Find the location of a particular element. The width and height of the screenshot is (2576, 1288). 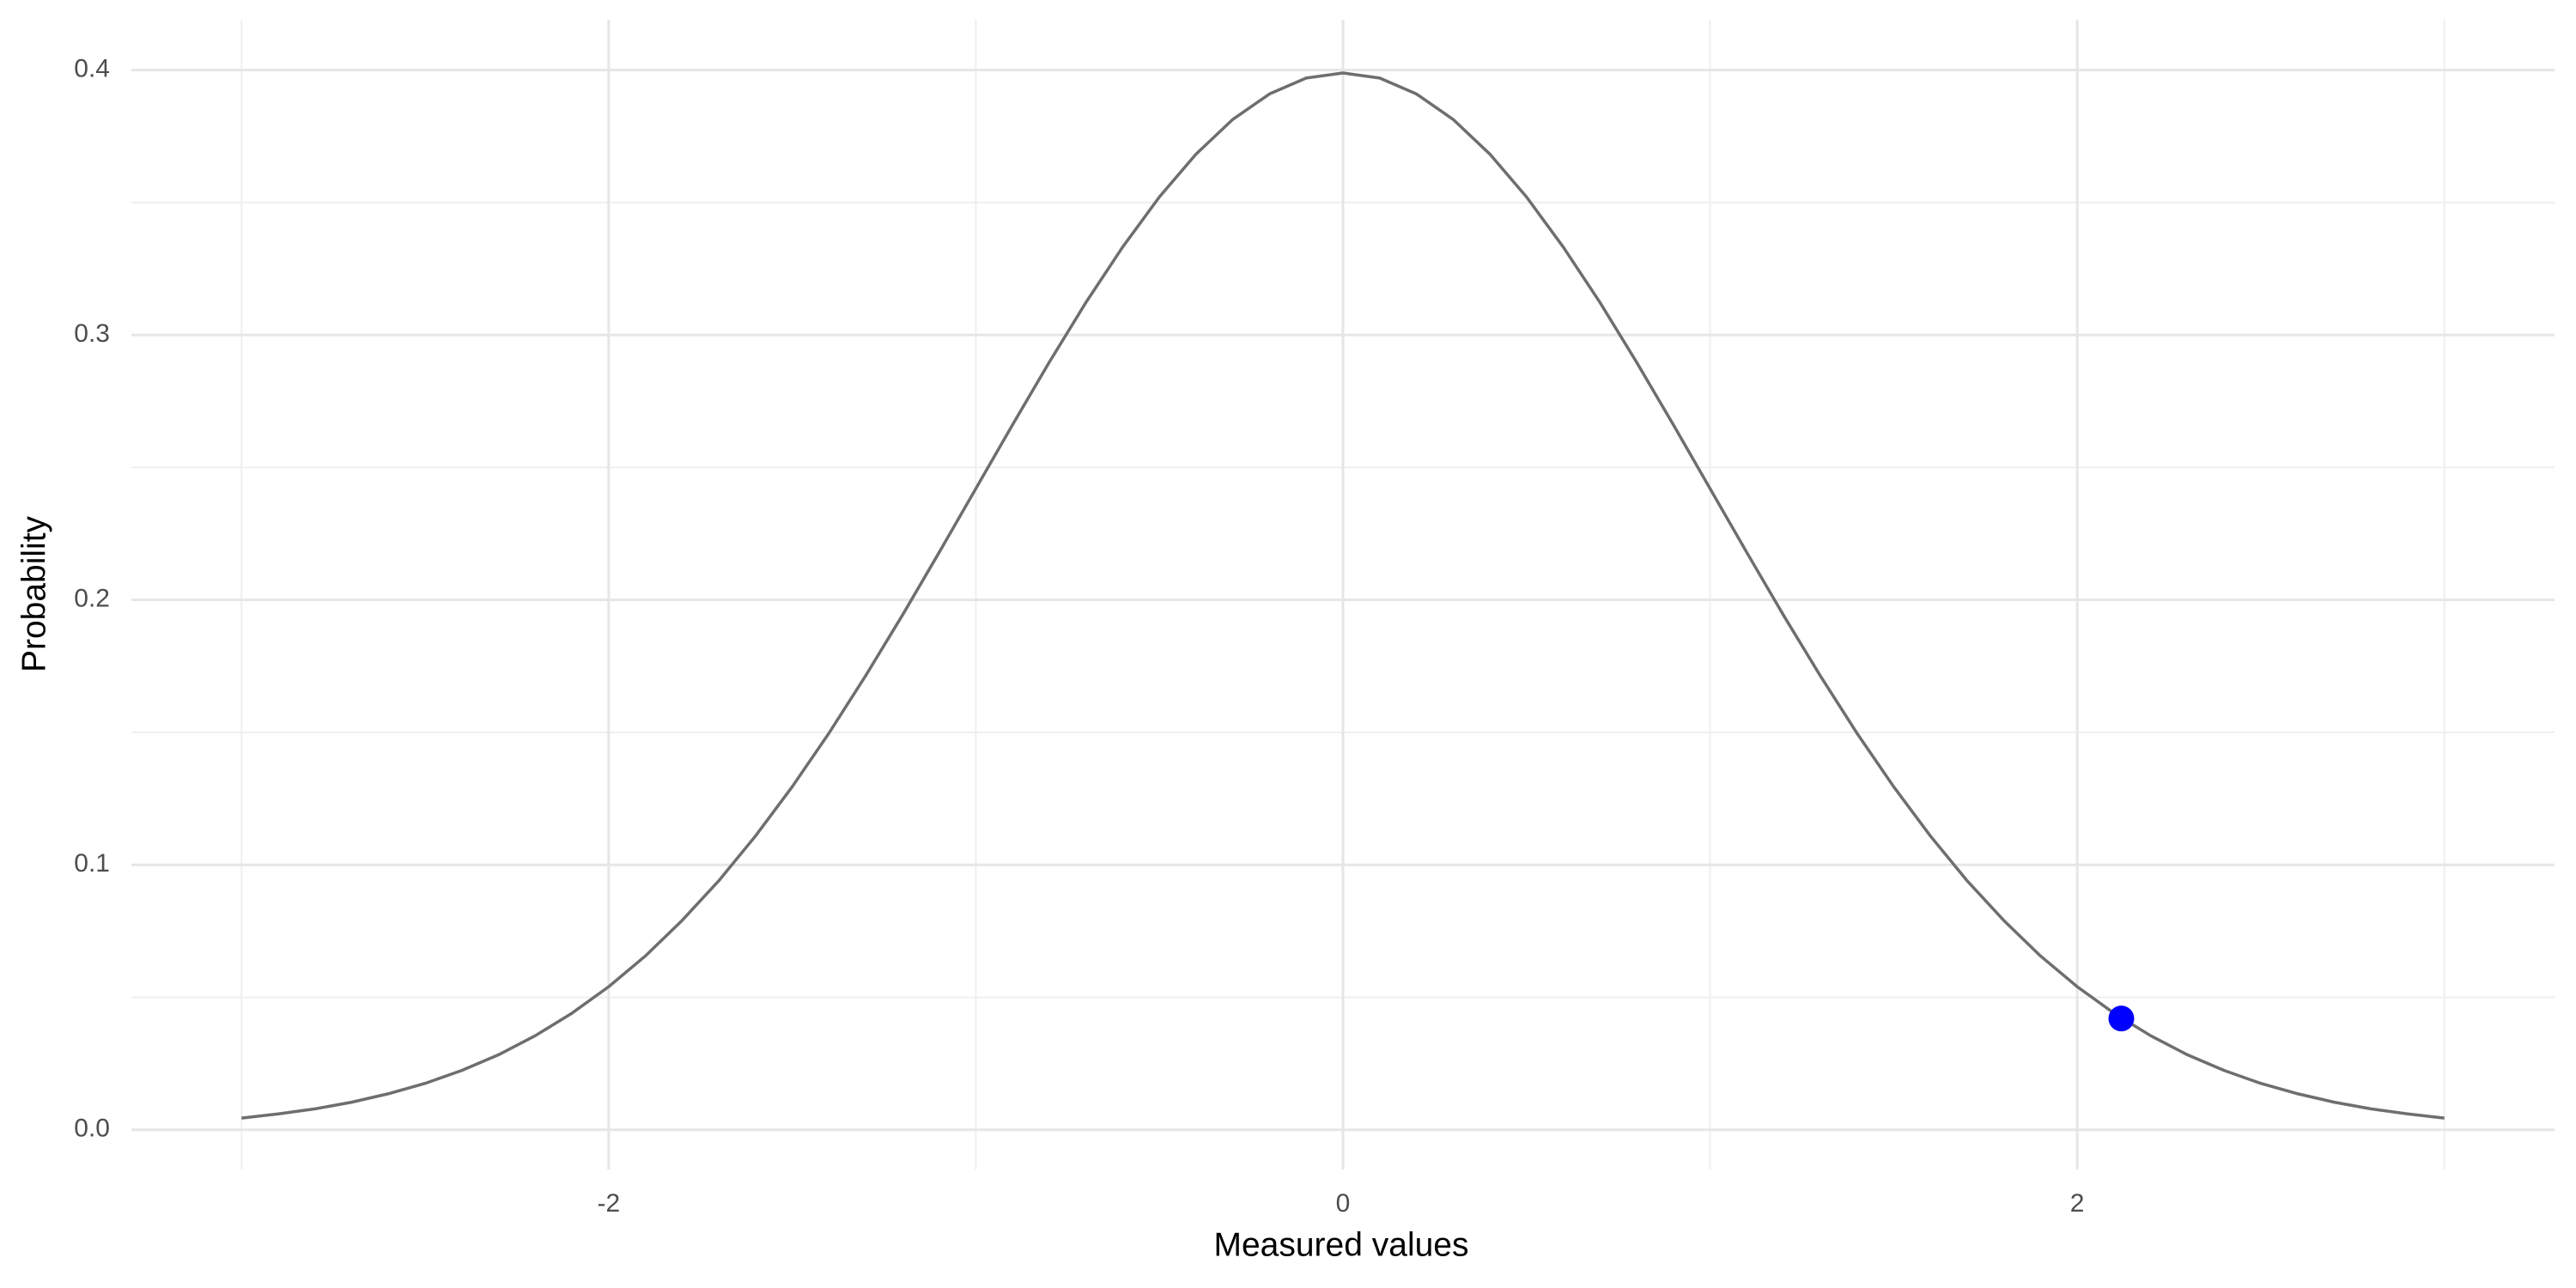

x-tick-label: -2 is located at coordinates (609, 1203).